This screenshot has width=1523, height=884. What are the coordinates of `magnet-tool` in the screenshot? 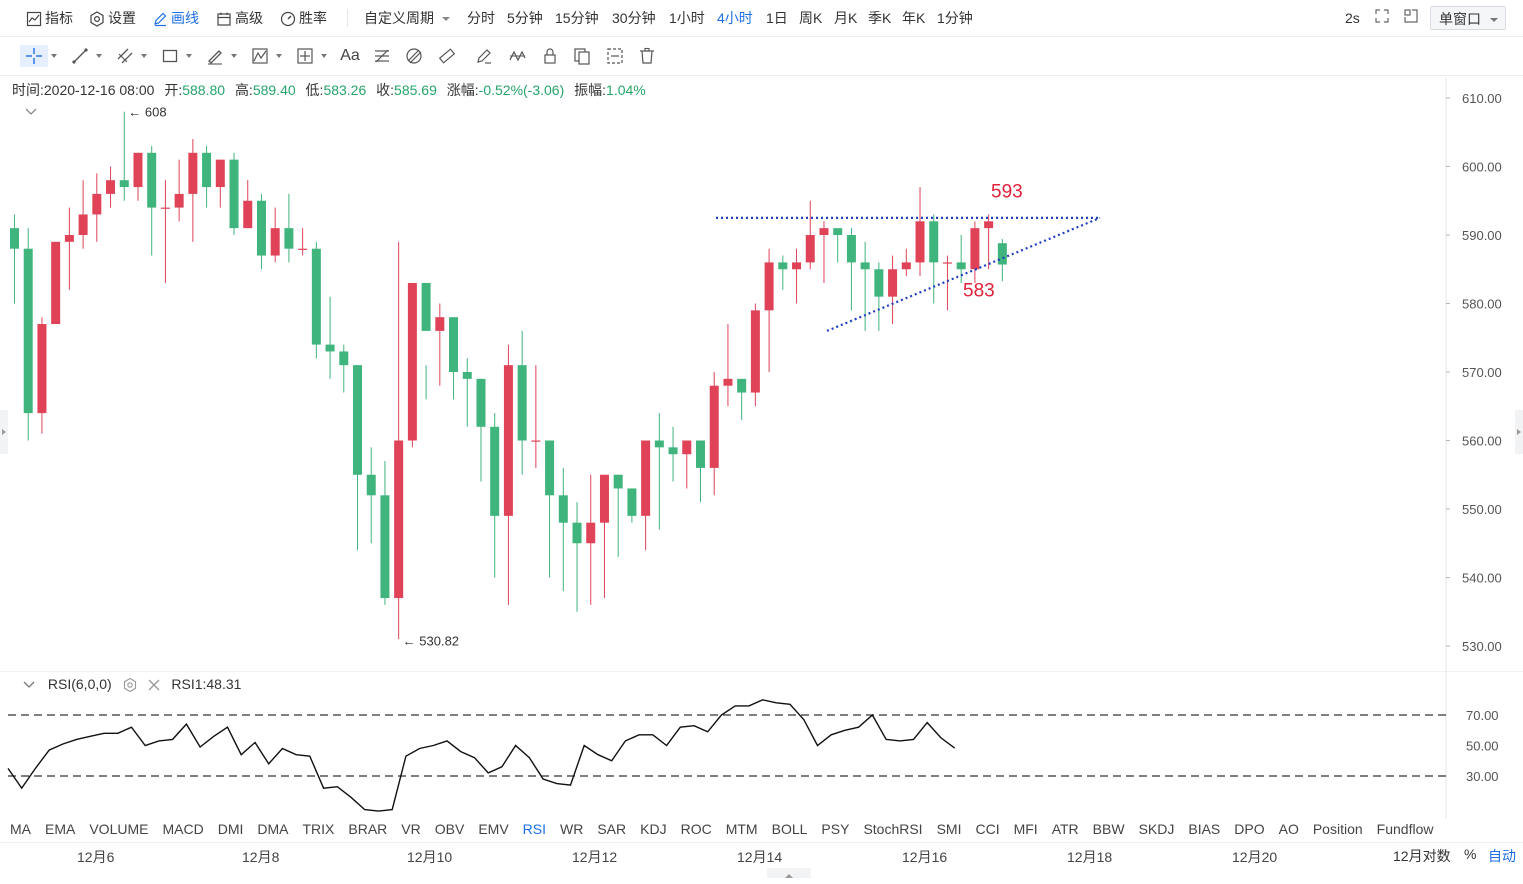 It's located at (615, 56).